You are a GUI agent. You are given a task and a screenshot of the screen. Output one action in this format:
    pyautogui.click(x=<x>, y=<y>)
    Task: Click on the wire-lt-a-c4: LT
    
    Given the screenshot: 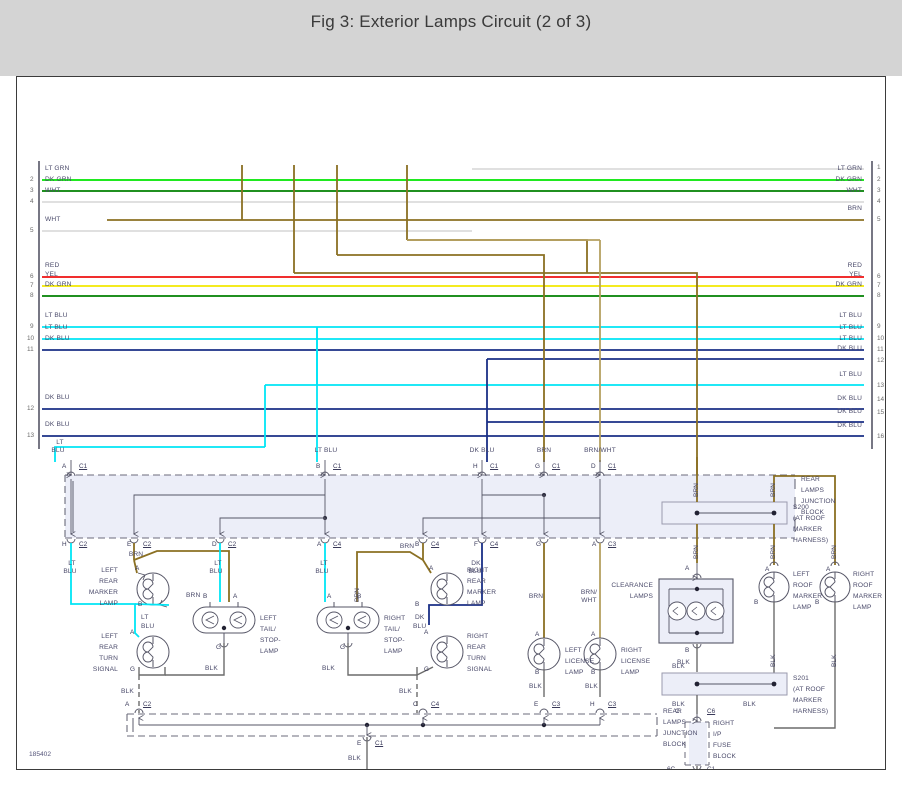 What is the action you would take?
    pyautogui.click(x=324, y=563)
    